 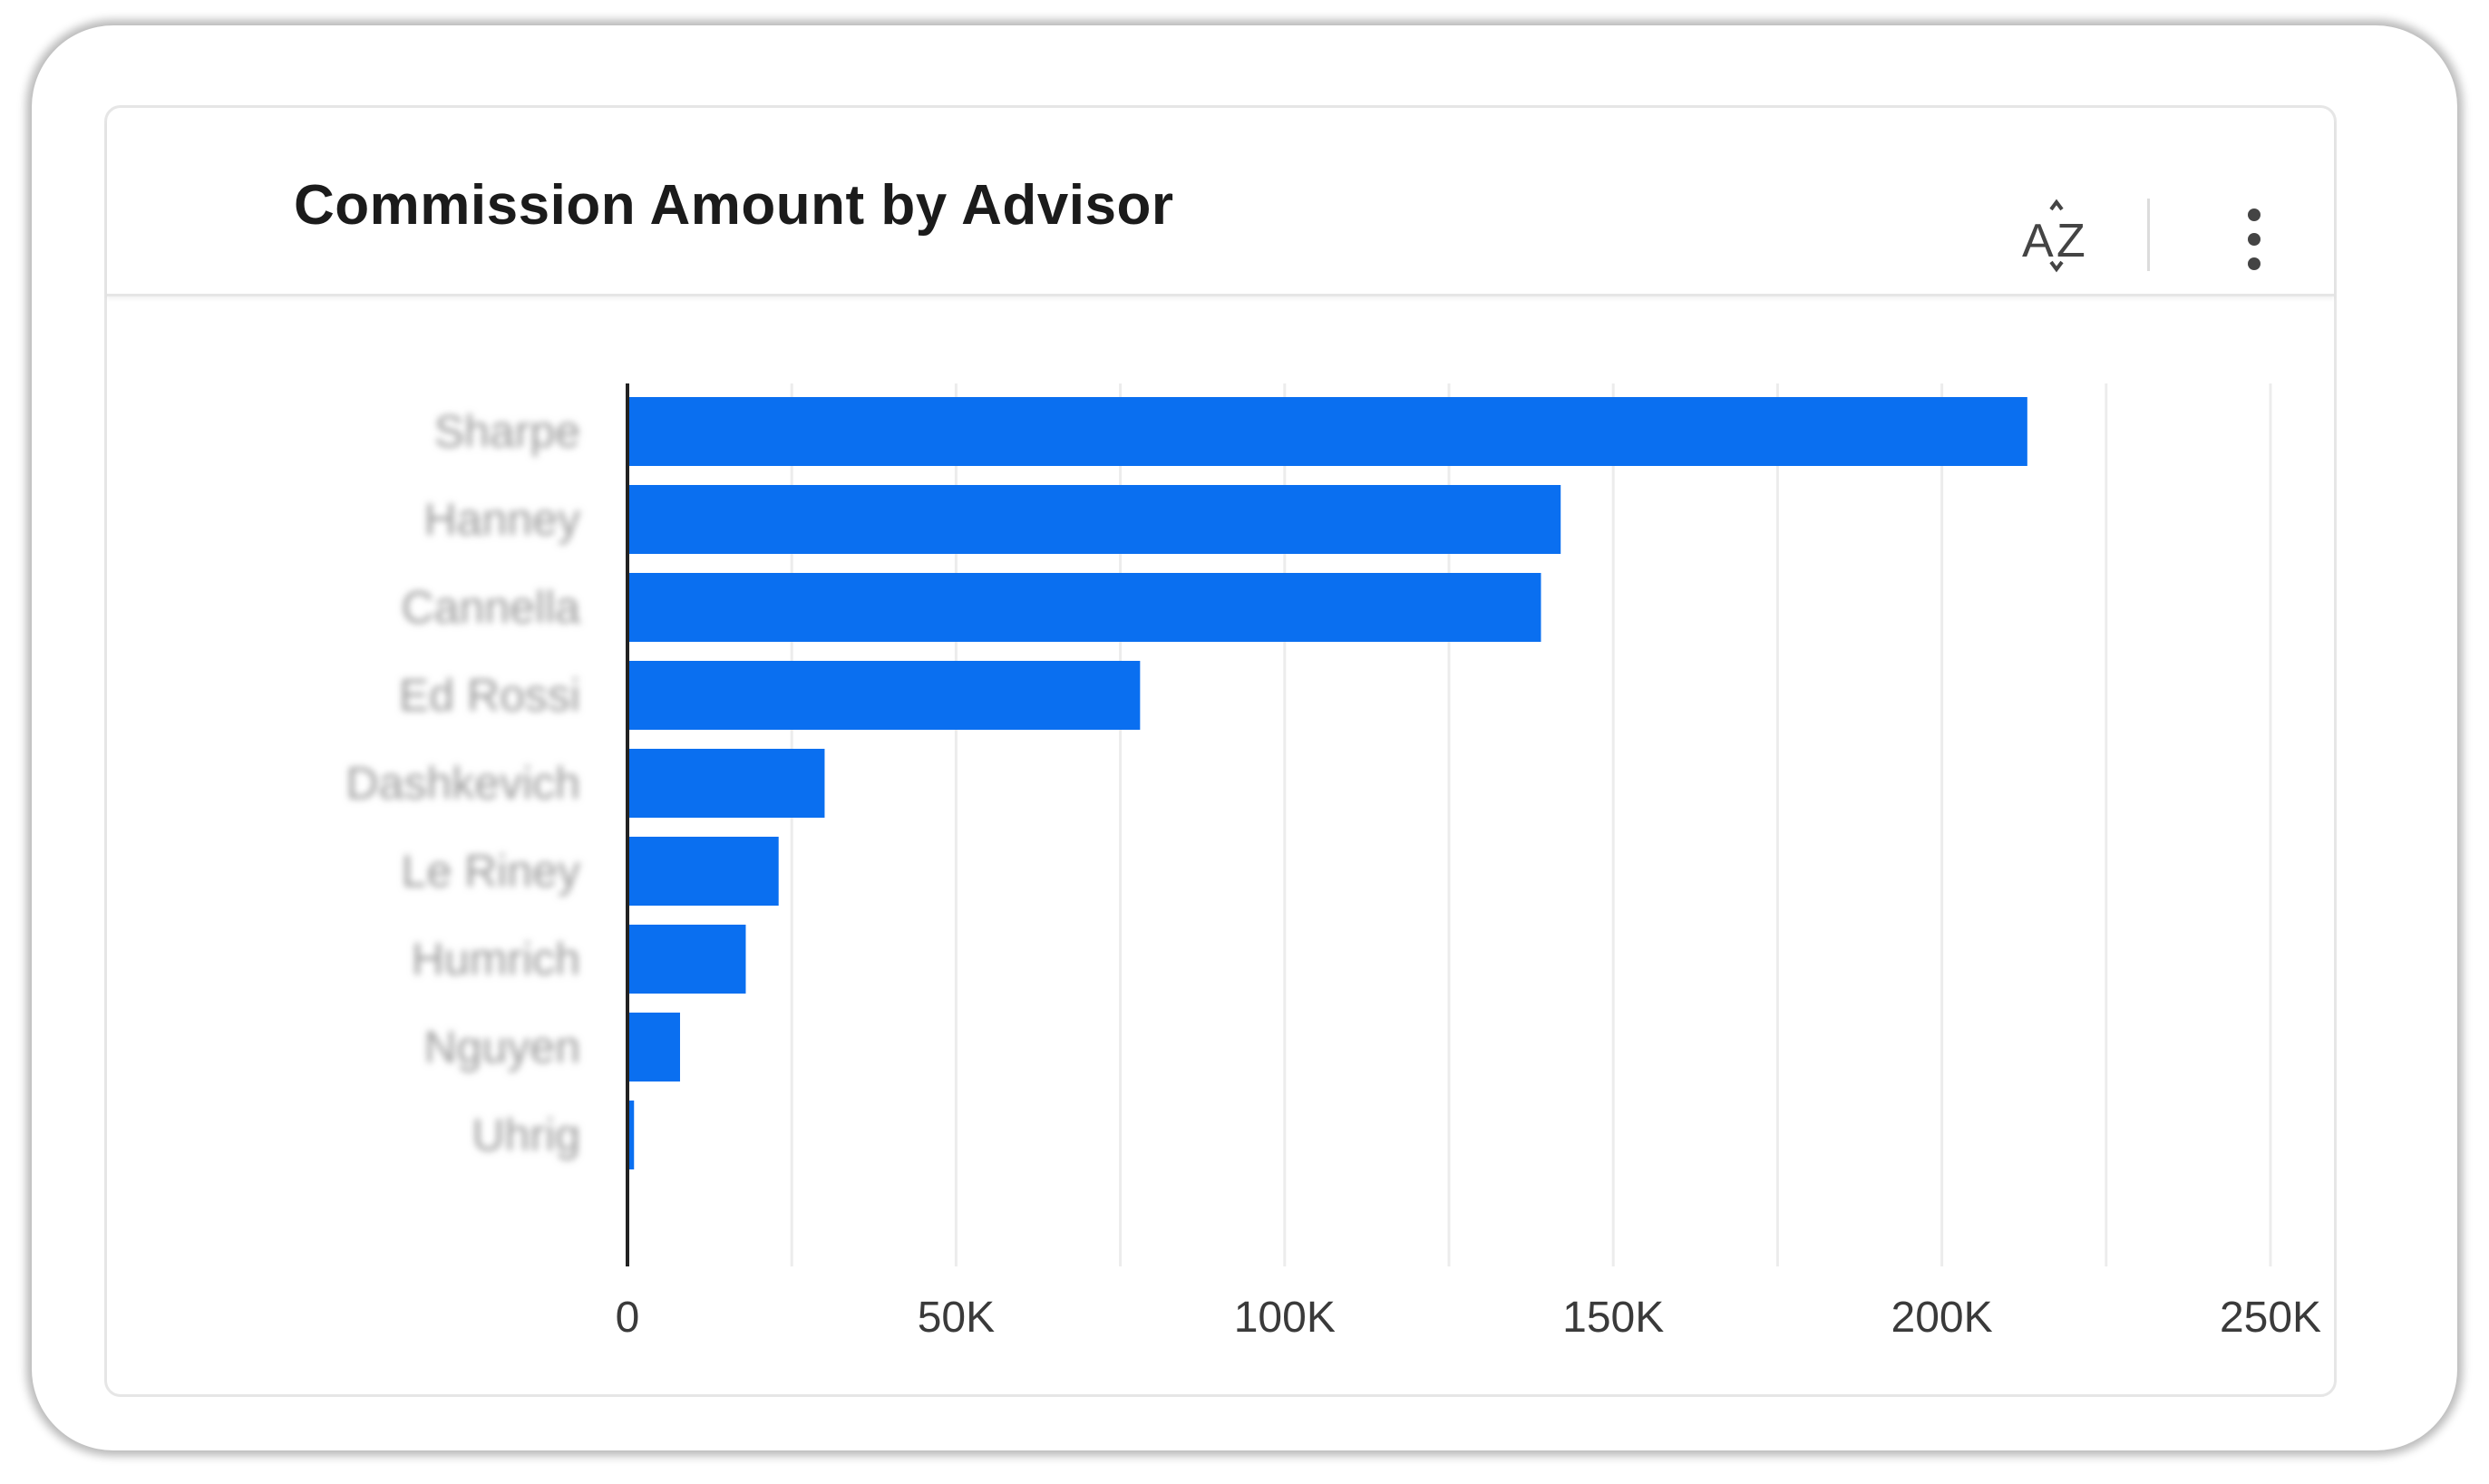 What do you see at coordinates (703, 871) in the screenshot?
I see `bar-le-riney` at bounding box center [703, 871].